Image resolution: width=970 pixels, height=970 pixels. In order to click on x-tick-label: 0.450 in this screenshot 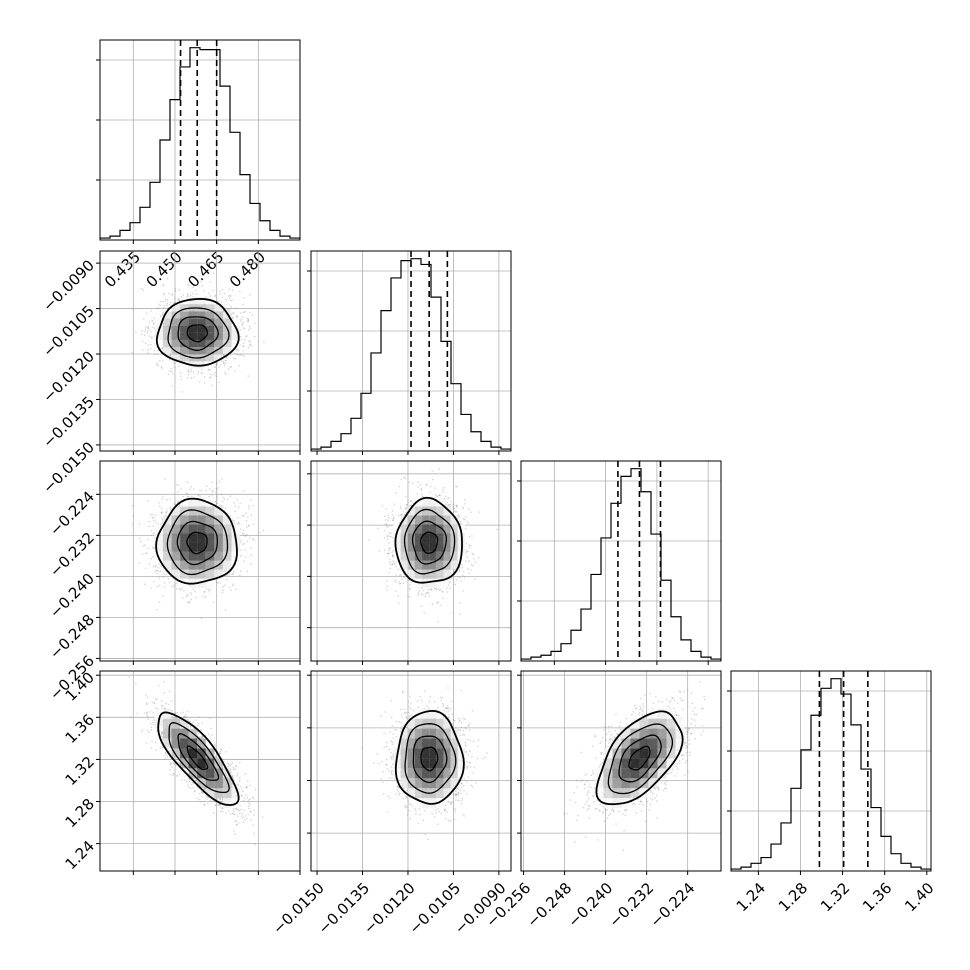, I will do `click(164, 269)`.